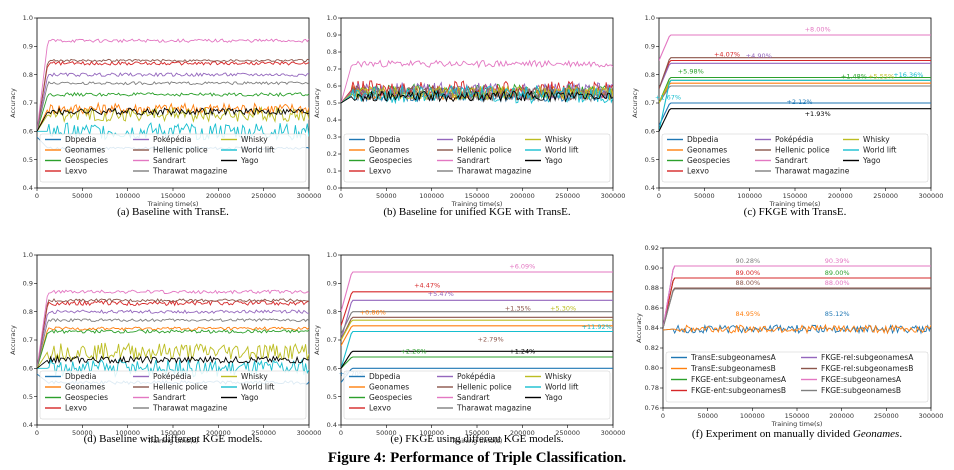 This screenshot has height=470, width=954. Describe the element at coordinates (477, 335) in the screenshot. I see `series-line-geonames` at that location.